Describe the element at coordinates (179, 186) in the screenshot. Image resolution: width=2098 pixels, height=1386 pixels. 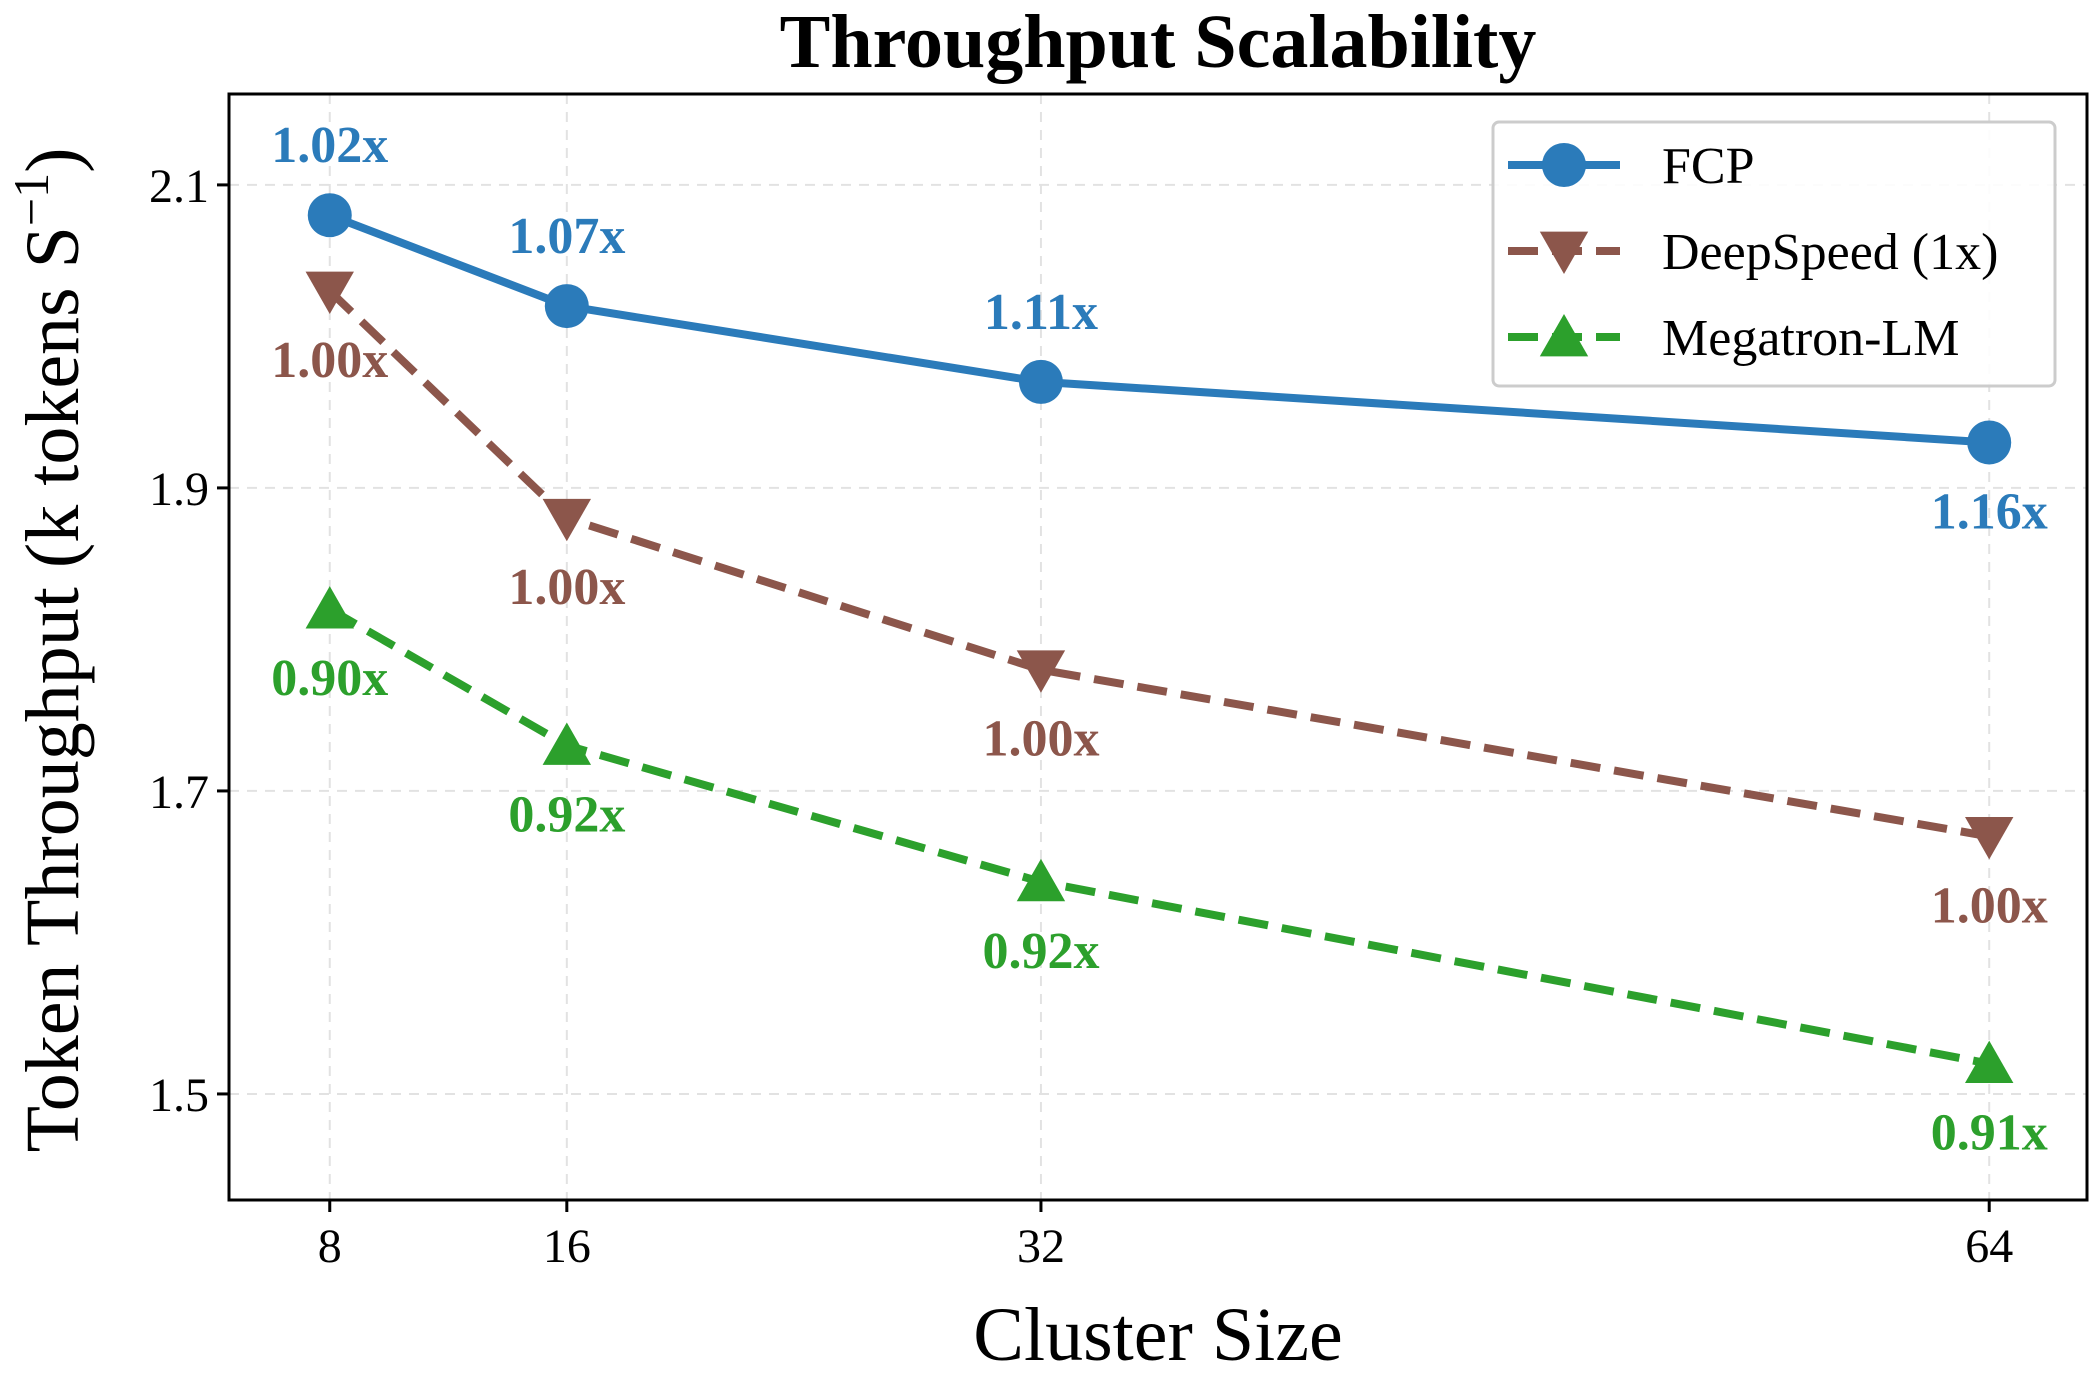
I see `y-tick-label: 2.1` at that location.